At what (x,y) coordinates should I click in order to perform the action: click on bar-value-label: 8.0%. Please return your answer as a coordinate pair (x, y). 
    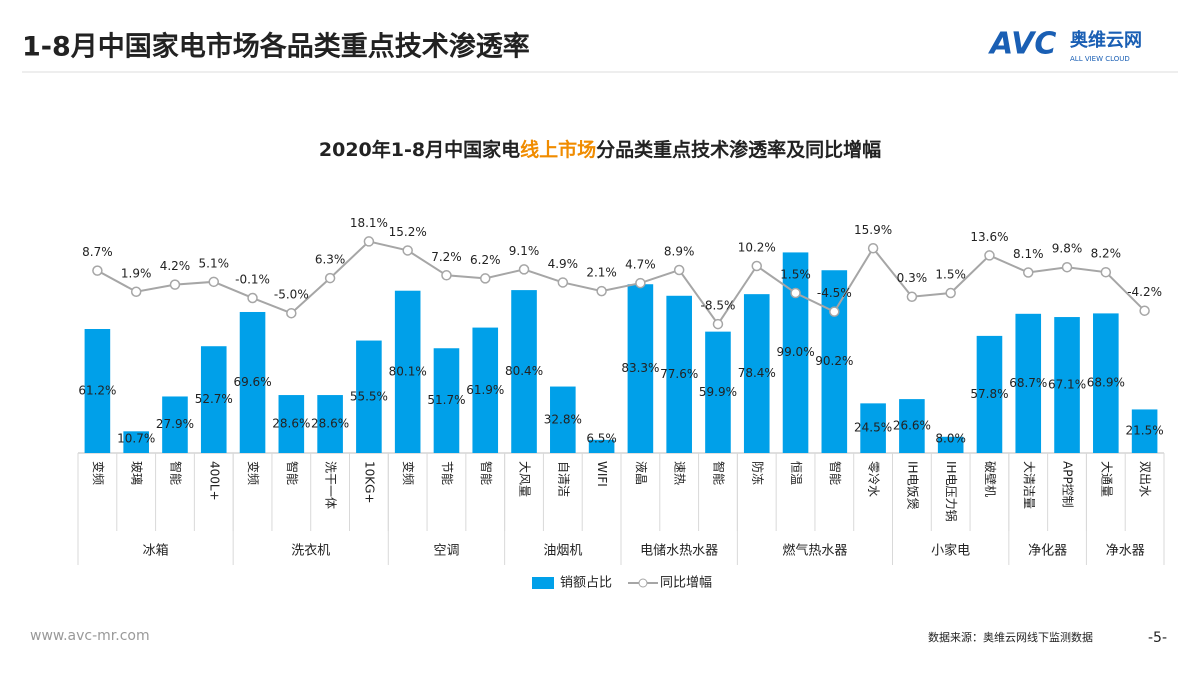
    Looking at the image, I should click on (950, 439).